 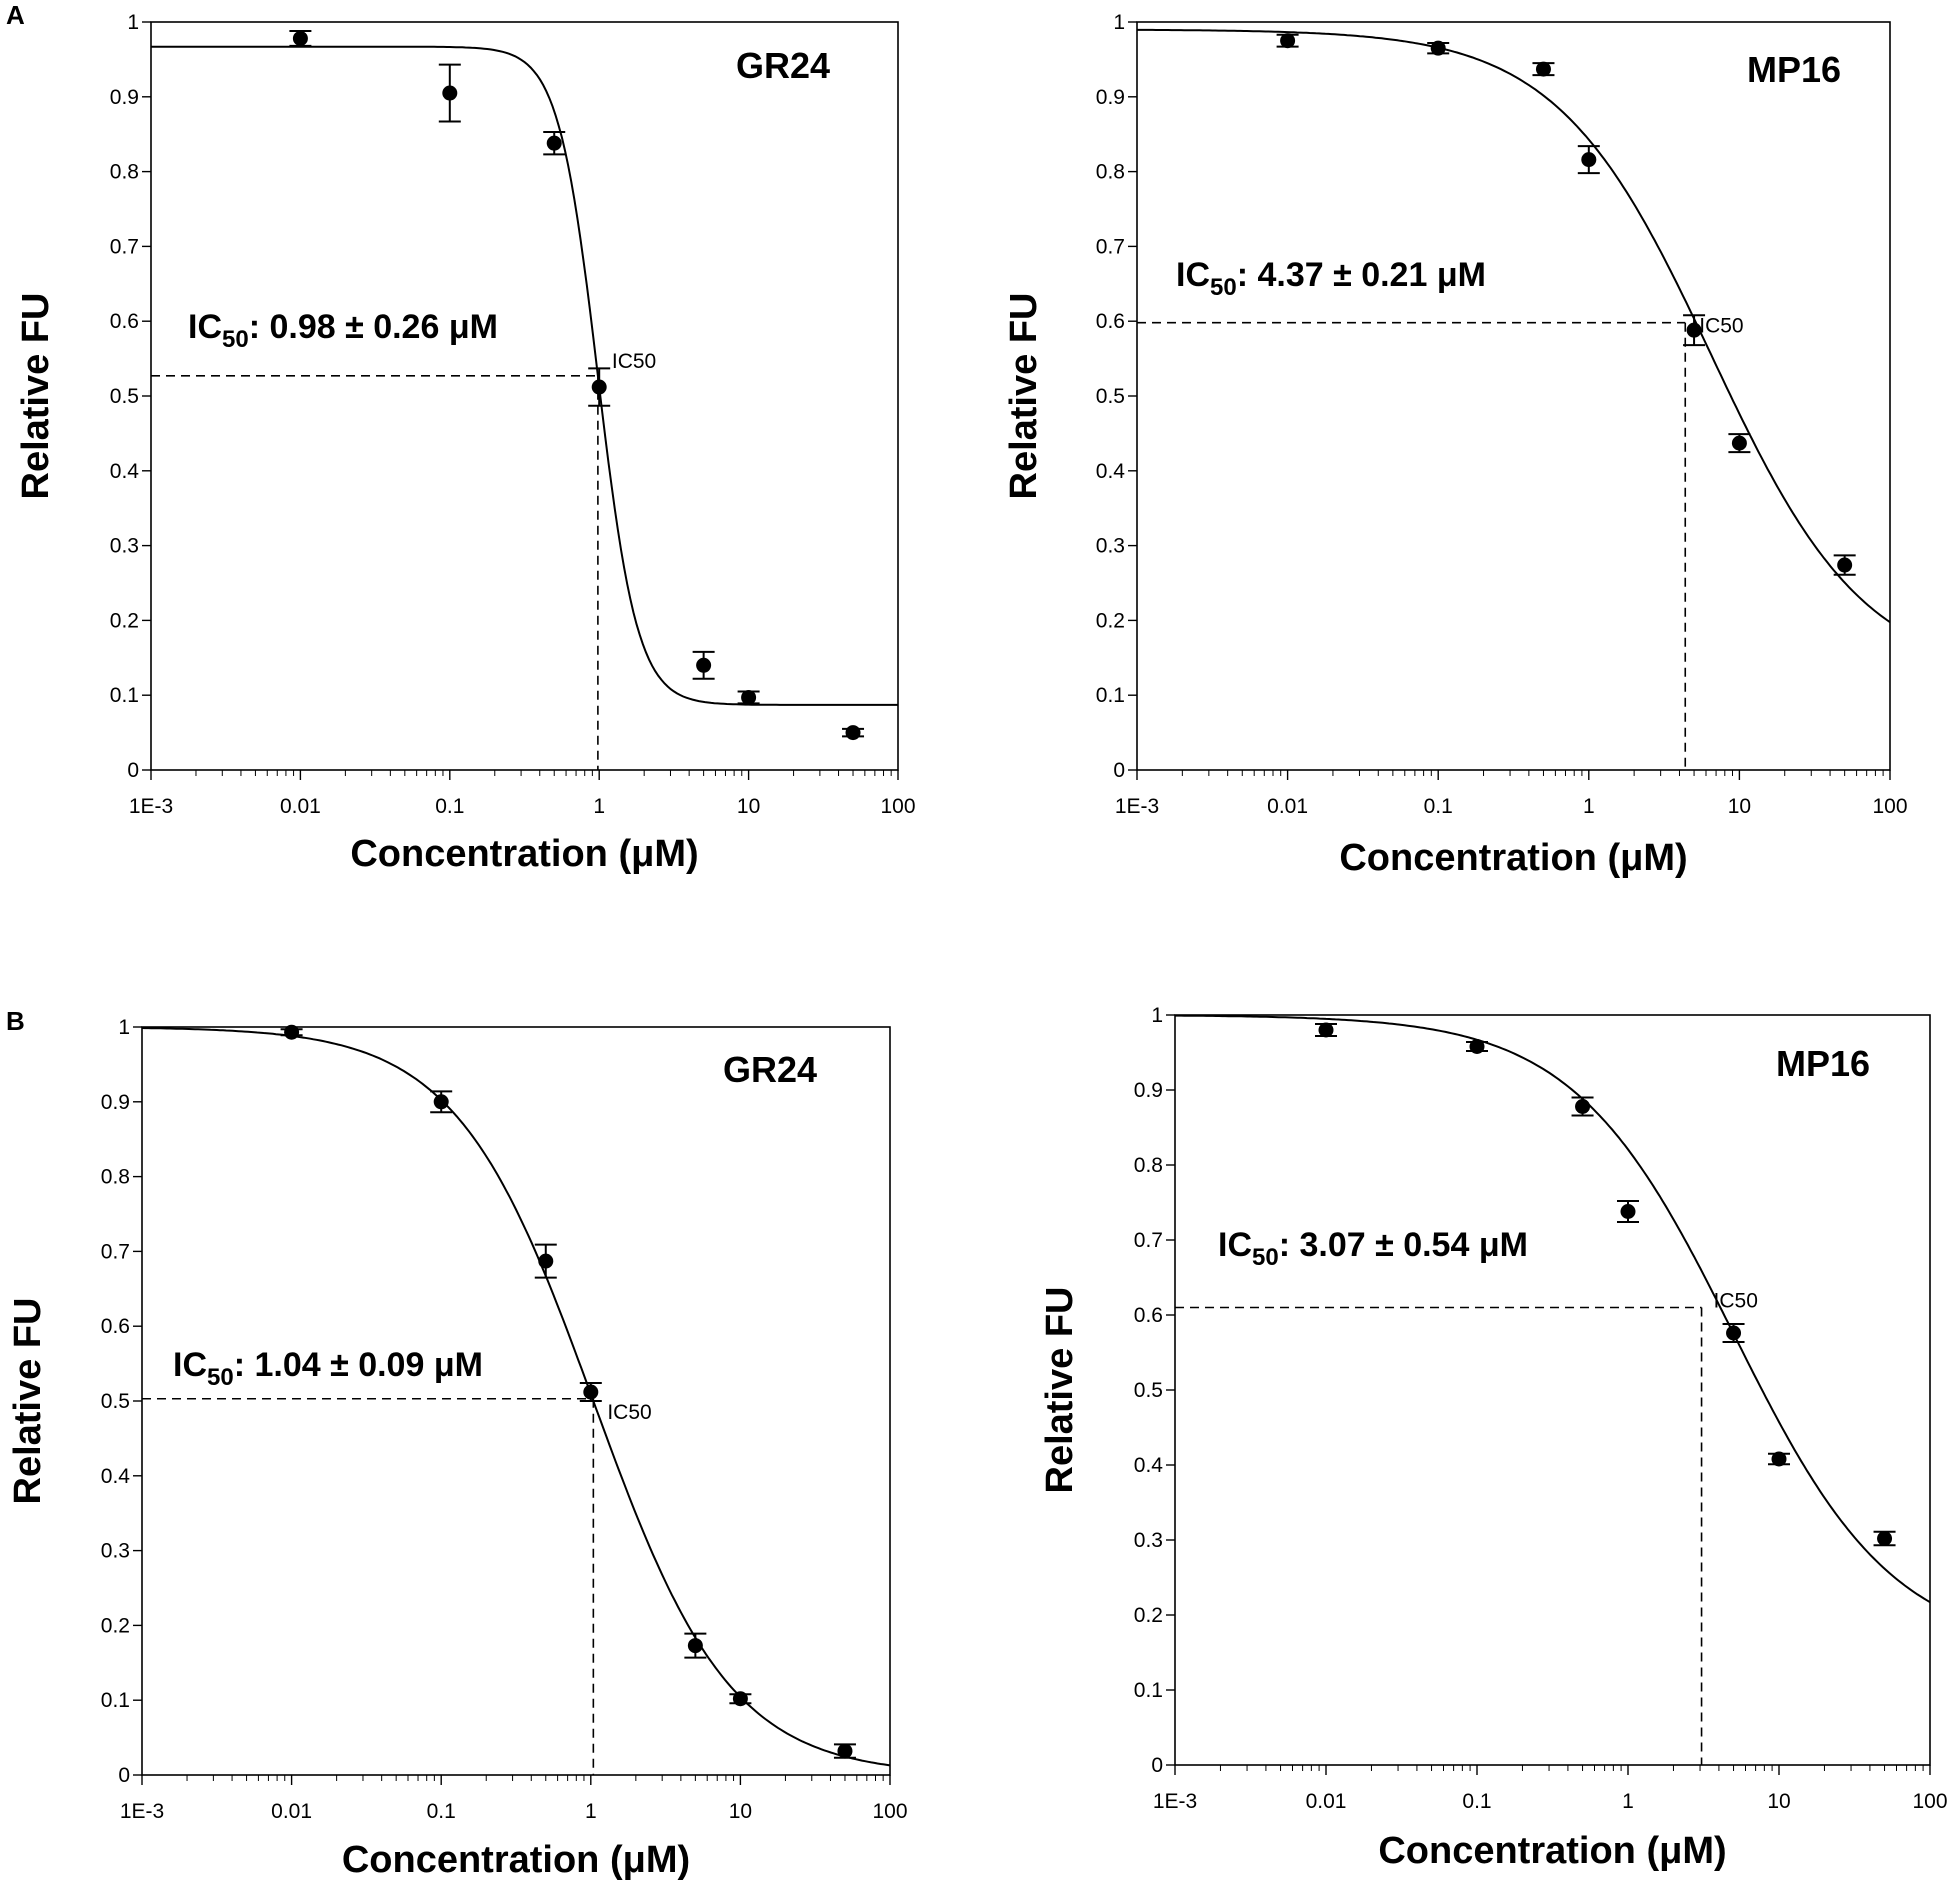 I want to click on ic50-annotation: IC50: 0.98 ± 0.26 μM, so click(x=343, y=330).